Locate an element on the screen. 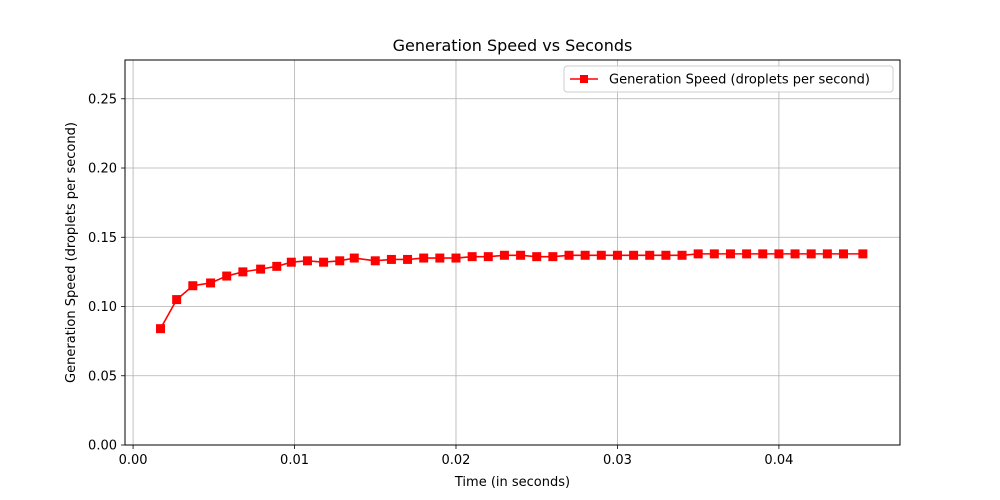  legend-box is located at coordinates (728, 79).